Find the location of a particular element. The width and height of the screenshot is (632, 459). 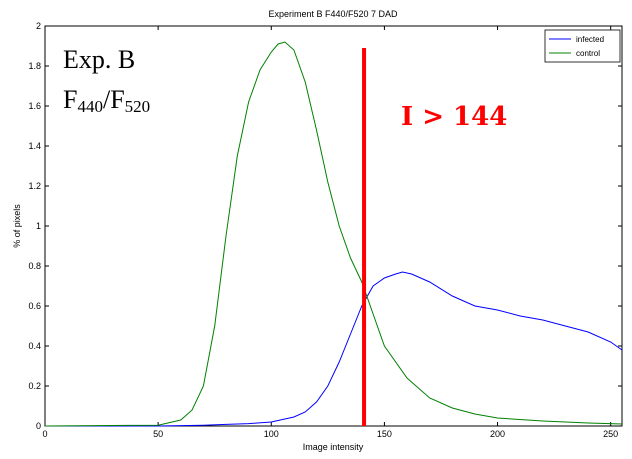

x-tick-label: 100 is located at coordinates (271, 434).